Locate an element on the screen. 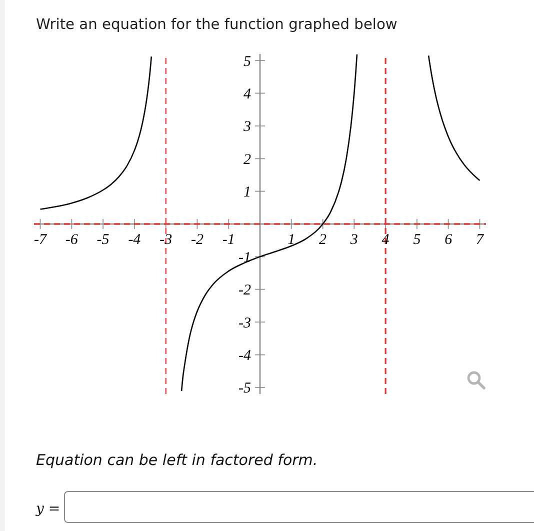 The width and height of the screenshot is (534, 531). y-tick-label: 4 is located at coordinates (248, 94).